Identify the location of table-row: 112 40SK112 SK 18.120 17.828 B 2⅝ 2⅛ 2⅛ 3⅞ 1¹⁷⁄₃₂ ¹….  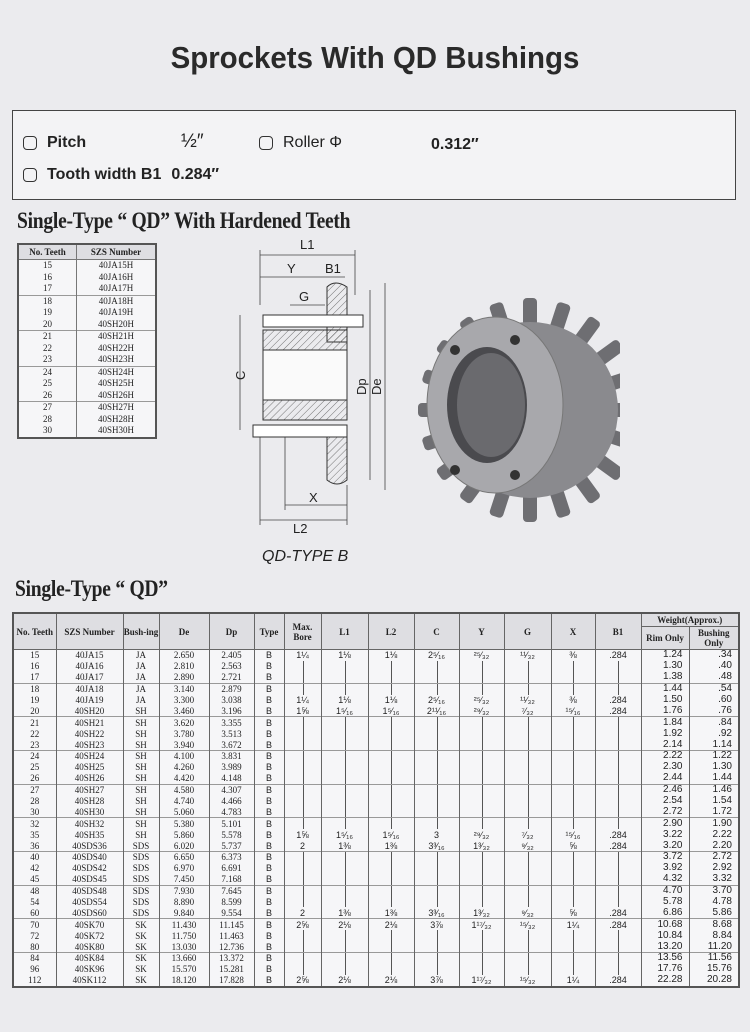
(376, 980).